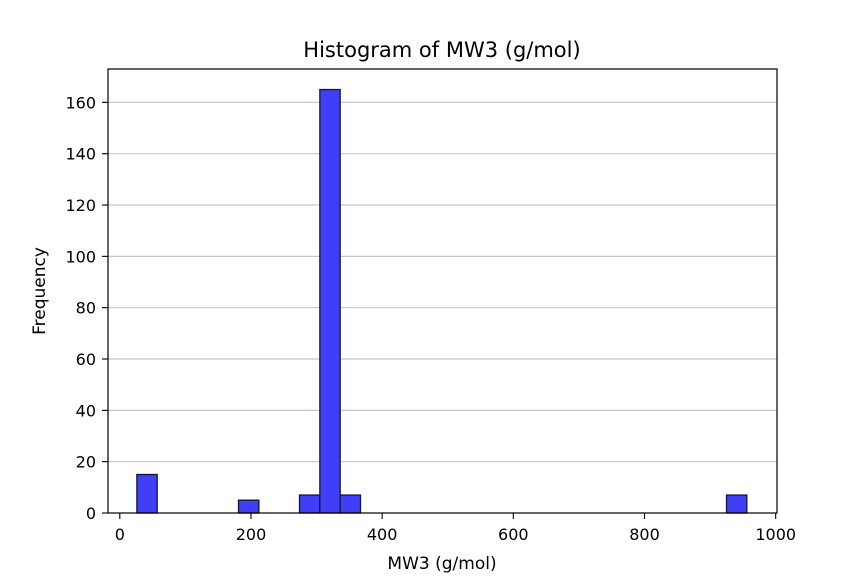 The width and height of the screenshot is (864, 576). Describe the element at coordinates (80, 205) in the screenshot. I see `y-tick-label: 120` at that location.